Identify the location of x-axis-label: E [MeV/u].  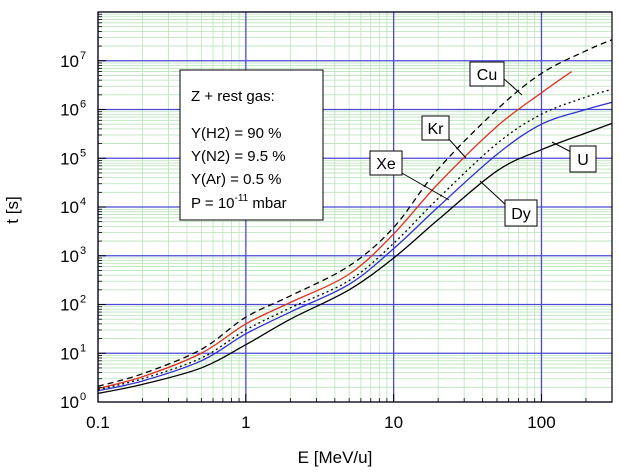
(335, 457).